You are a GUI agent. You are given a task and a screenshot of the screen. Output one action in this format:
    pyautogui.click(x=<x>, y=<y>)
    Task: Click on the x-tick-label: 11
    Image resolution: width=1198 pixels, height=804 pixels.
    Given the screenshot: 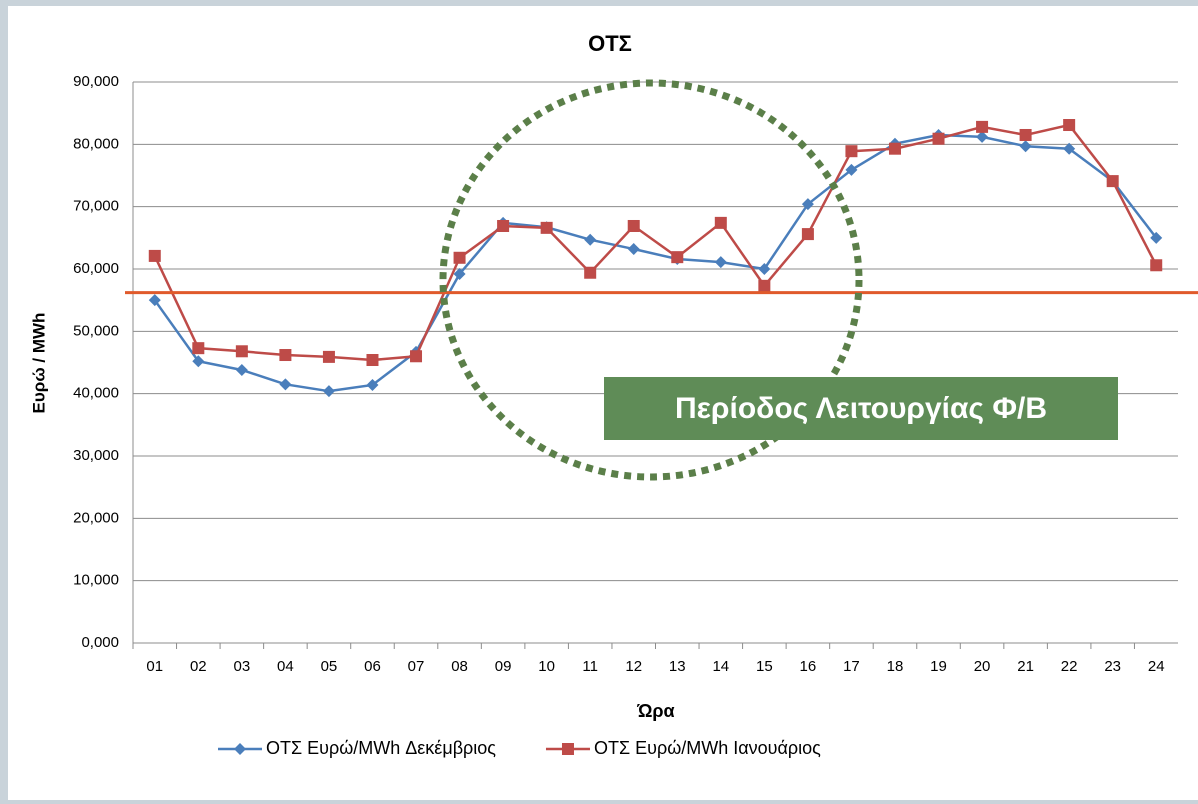 What is the action you would take?
    pyautogui.click(x=590, y=666)
    